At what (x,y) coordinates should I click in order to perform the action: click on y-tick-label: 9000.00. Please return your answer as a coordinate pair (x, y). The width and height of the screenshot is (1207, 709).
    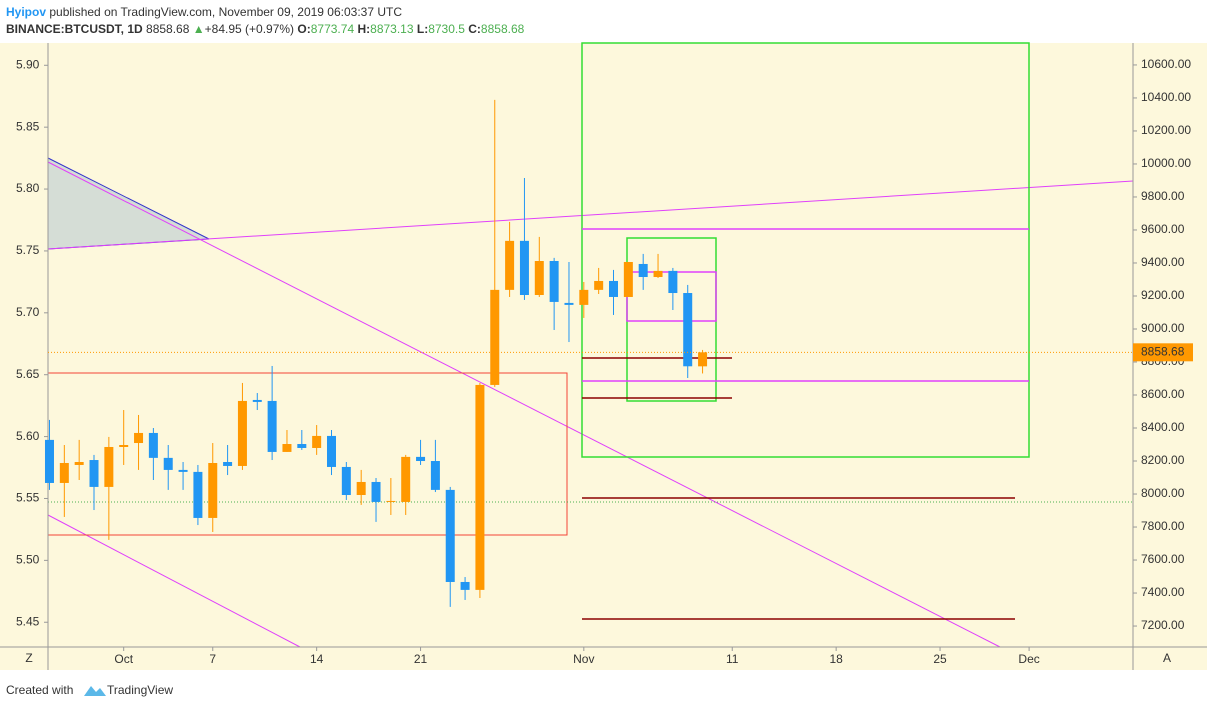
    Looking at the image, I should click on (1163, 328).